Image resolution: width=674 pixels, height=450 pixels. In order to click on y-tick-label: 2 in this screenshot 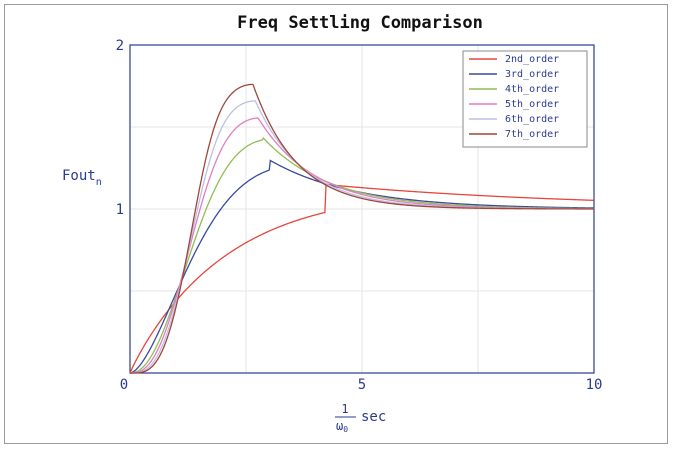, I will do `click(120, 46)`.